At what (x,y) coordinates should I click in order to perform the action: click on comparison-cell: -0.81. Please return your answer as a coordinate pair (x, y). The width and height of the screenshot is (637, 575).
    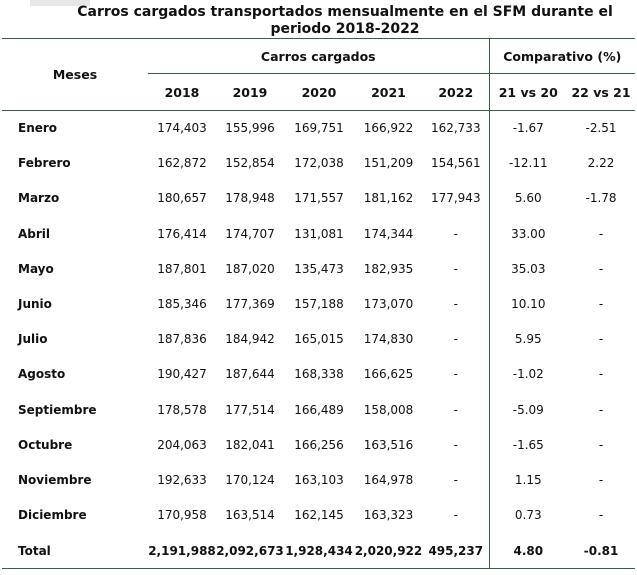
    Looking at the image, I should click on (601, 550).